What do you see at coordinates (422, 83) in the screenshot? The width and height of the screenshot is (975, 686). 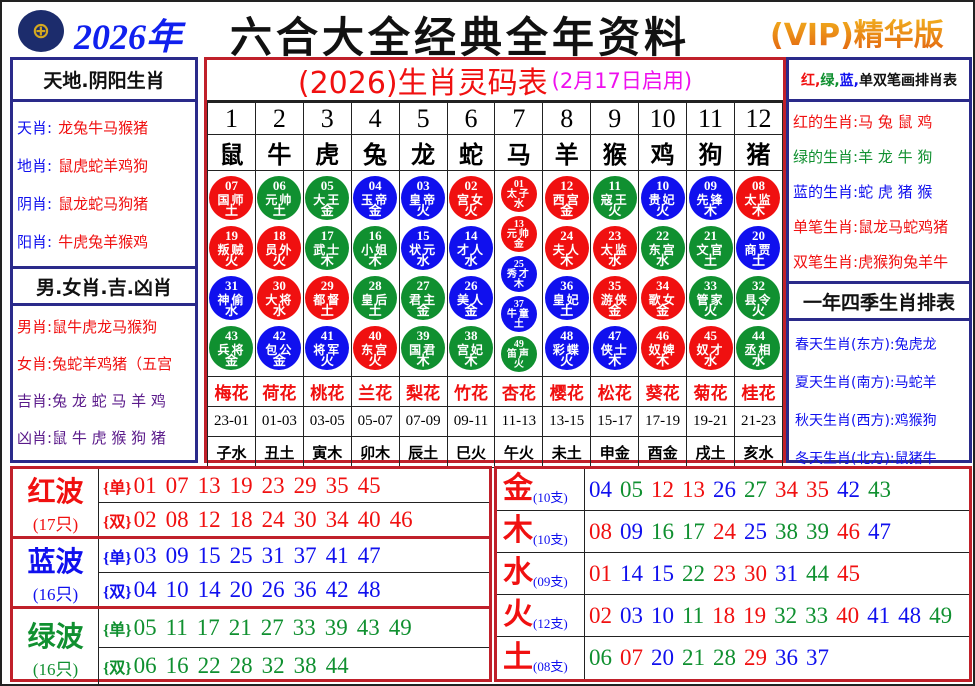 I see `table-title-main: (2026)生肖灵码表` at bounding box center [422, 83].